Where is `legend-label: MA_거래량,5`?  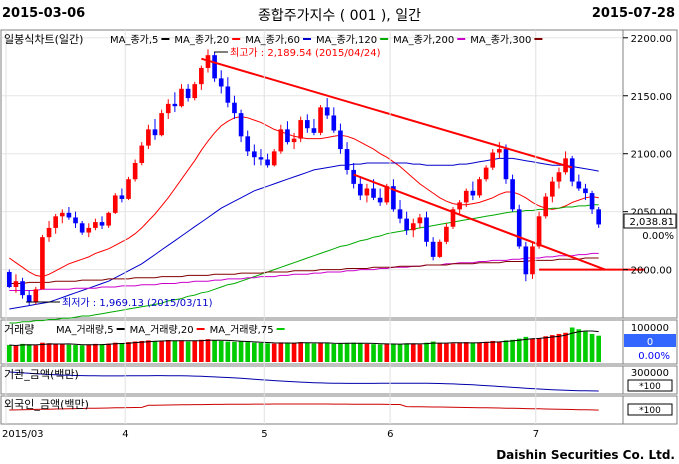 legend-label: MA_거래량,5 is located at coordinates (85, 330).